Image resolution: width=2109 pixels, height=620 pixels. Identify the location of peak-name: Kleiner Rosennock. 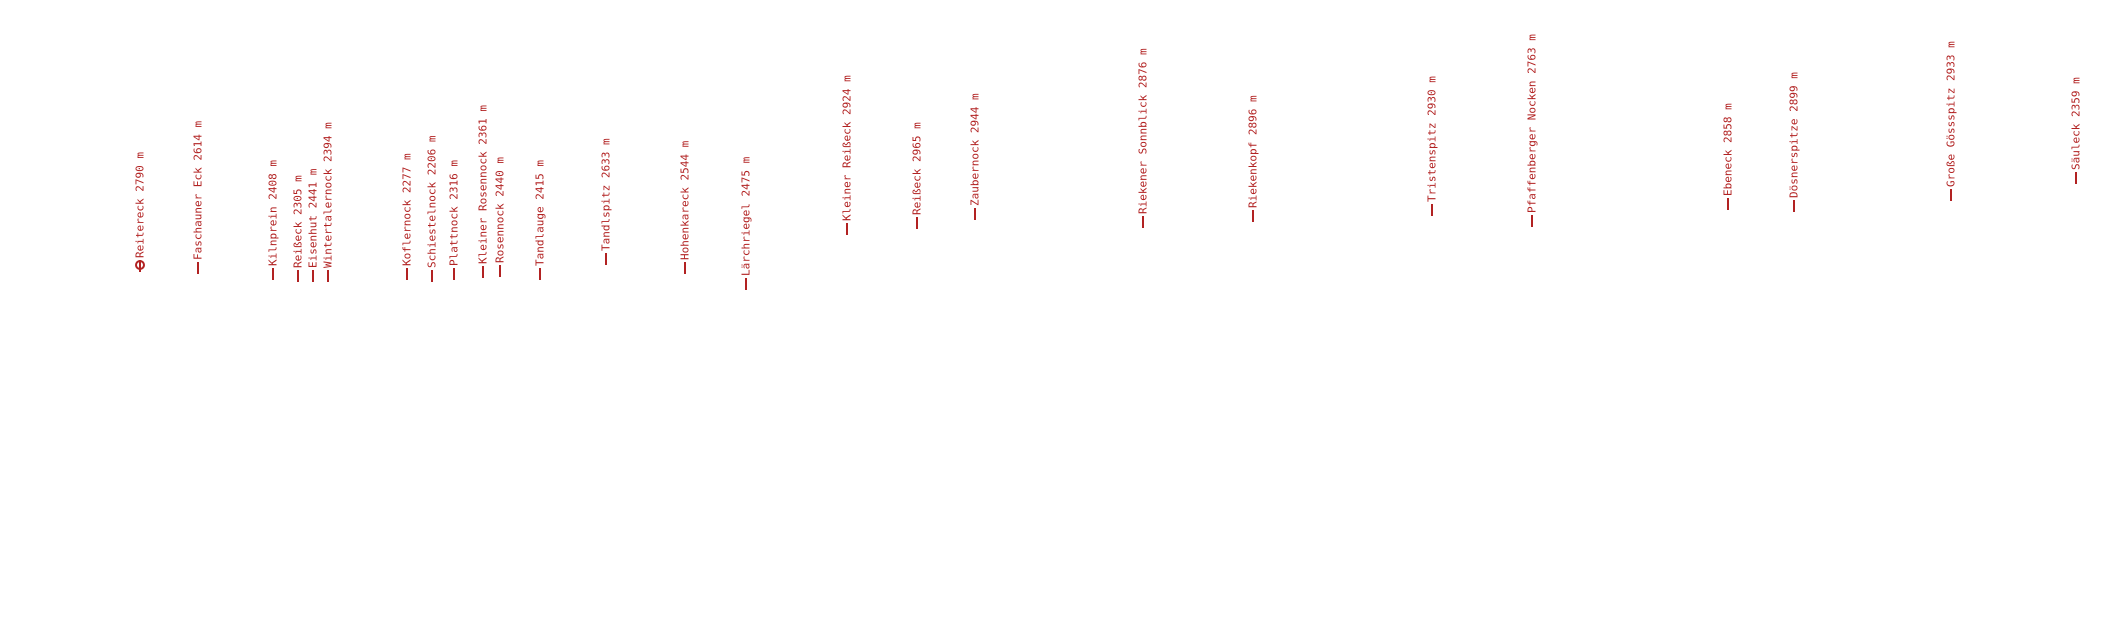
(483, 207).